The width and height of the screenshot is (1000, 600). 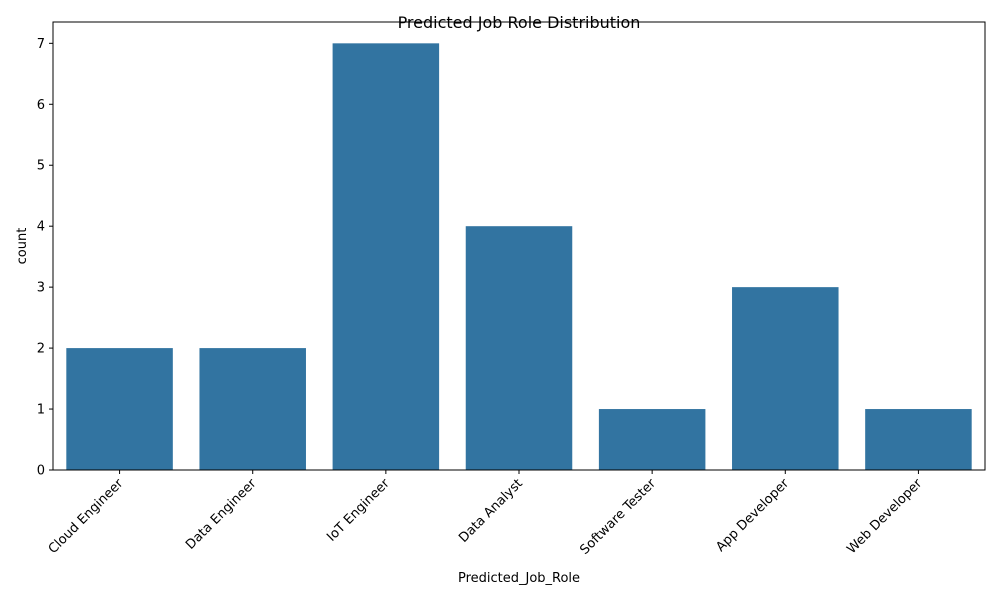 I want to click on y-tick-label: 4, so click(x=41, y=227).